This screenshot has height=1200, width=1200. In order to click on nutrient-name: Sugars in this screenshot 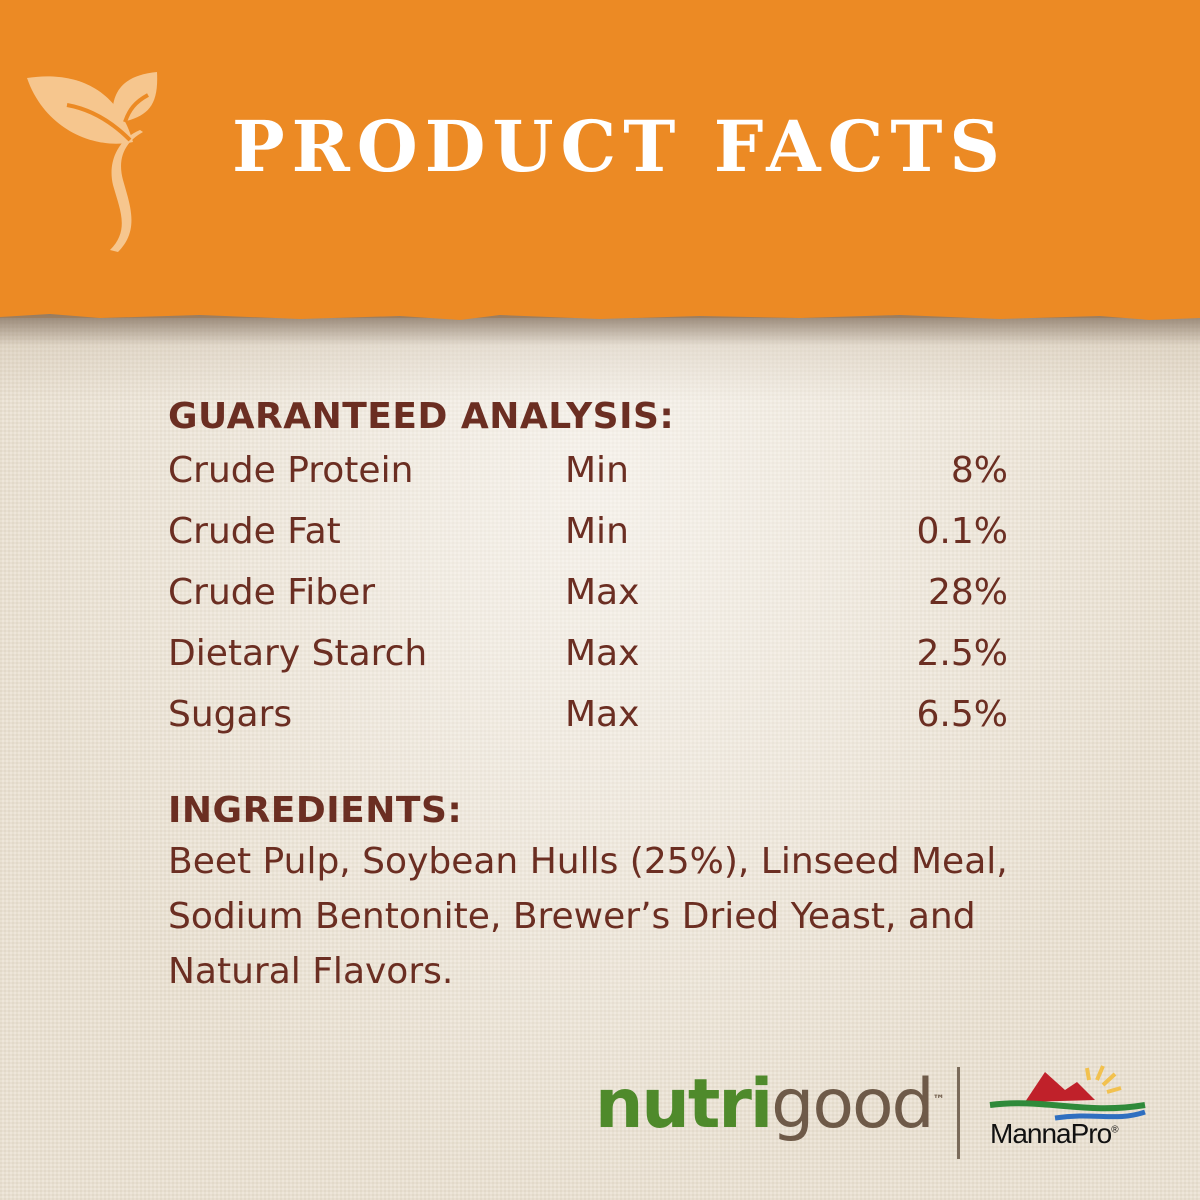, I will do `click(230, 714)`.